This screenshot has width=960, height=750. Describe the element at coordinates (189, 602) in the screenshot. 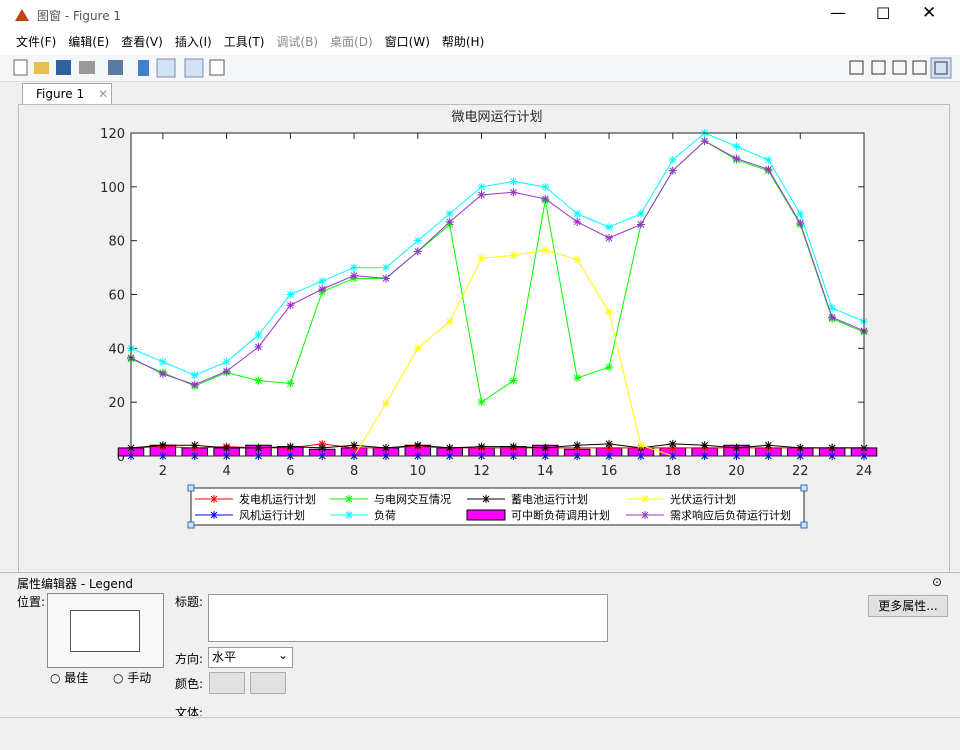

I see `title-label: 标题:` at that location.